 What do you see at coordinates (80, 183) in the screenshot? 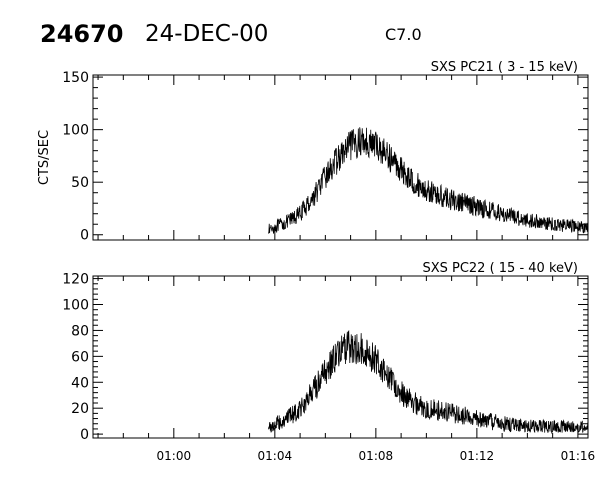
I see `y-tick-label: 50` at bounding box center [80, 183].